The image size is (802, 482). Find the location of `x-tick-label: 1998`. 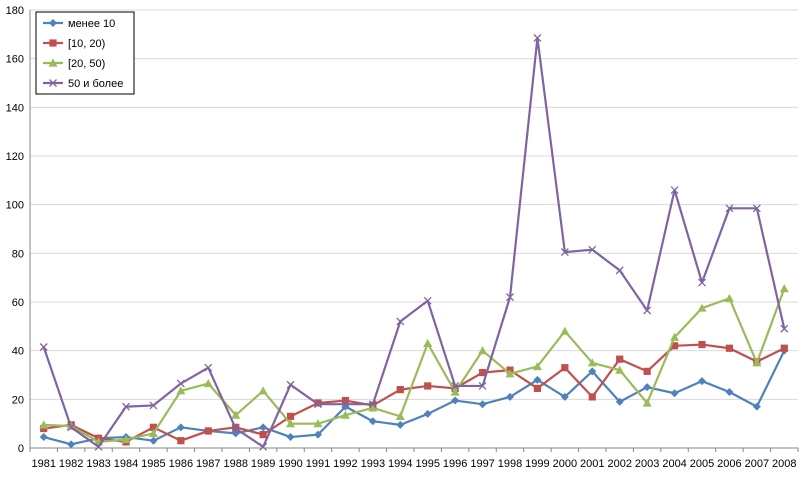

x-tick-label: 1998 is located at coordinates (510, 464).